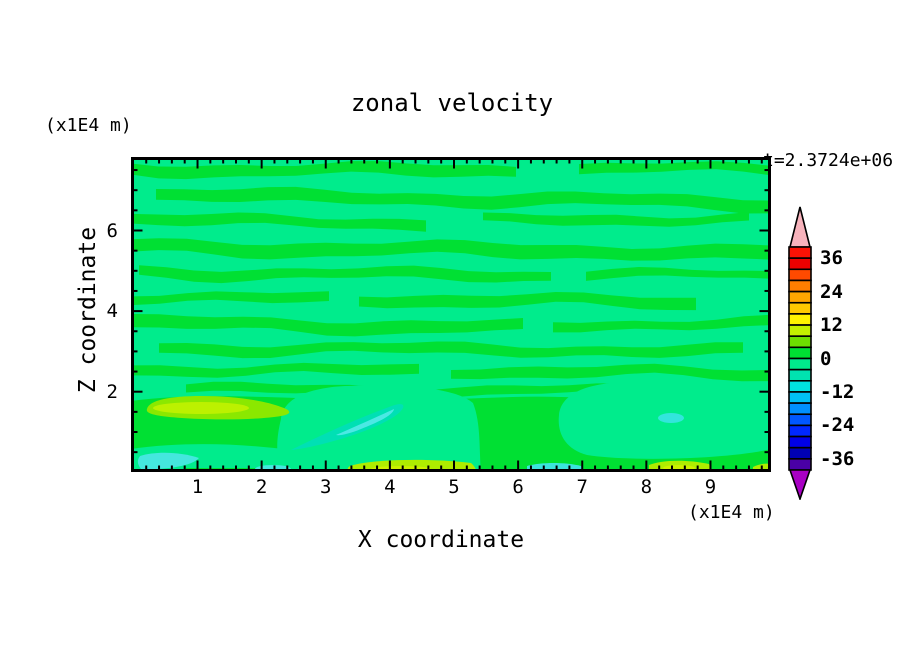  I want to click on x-tick-label: 5, so click(454, 487).